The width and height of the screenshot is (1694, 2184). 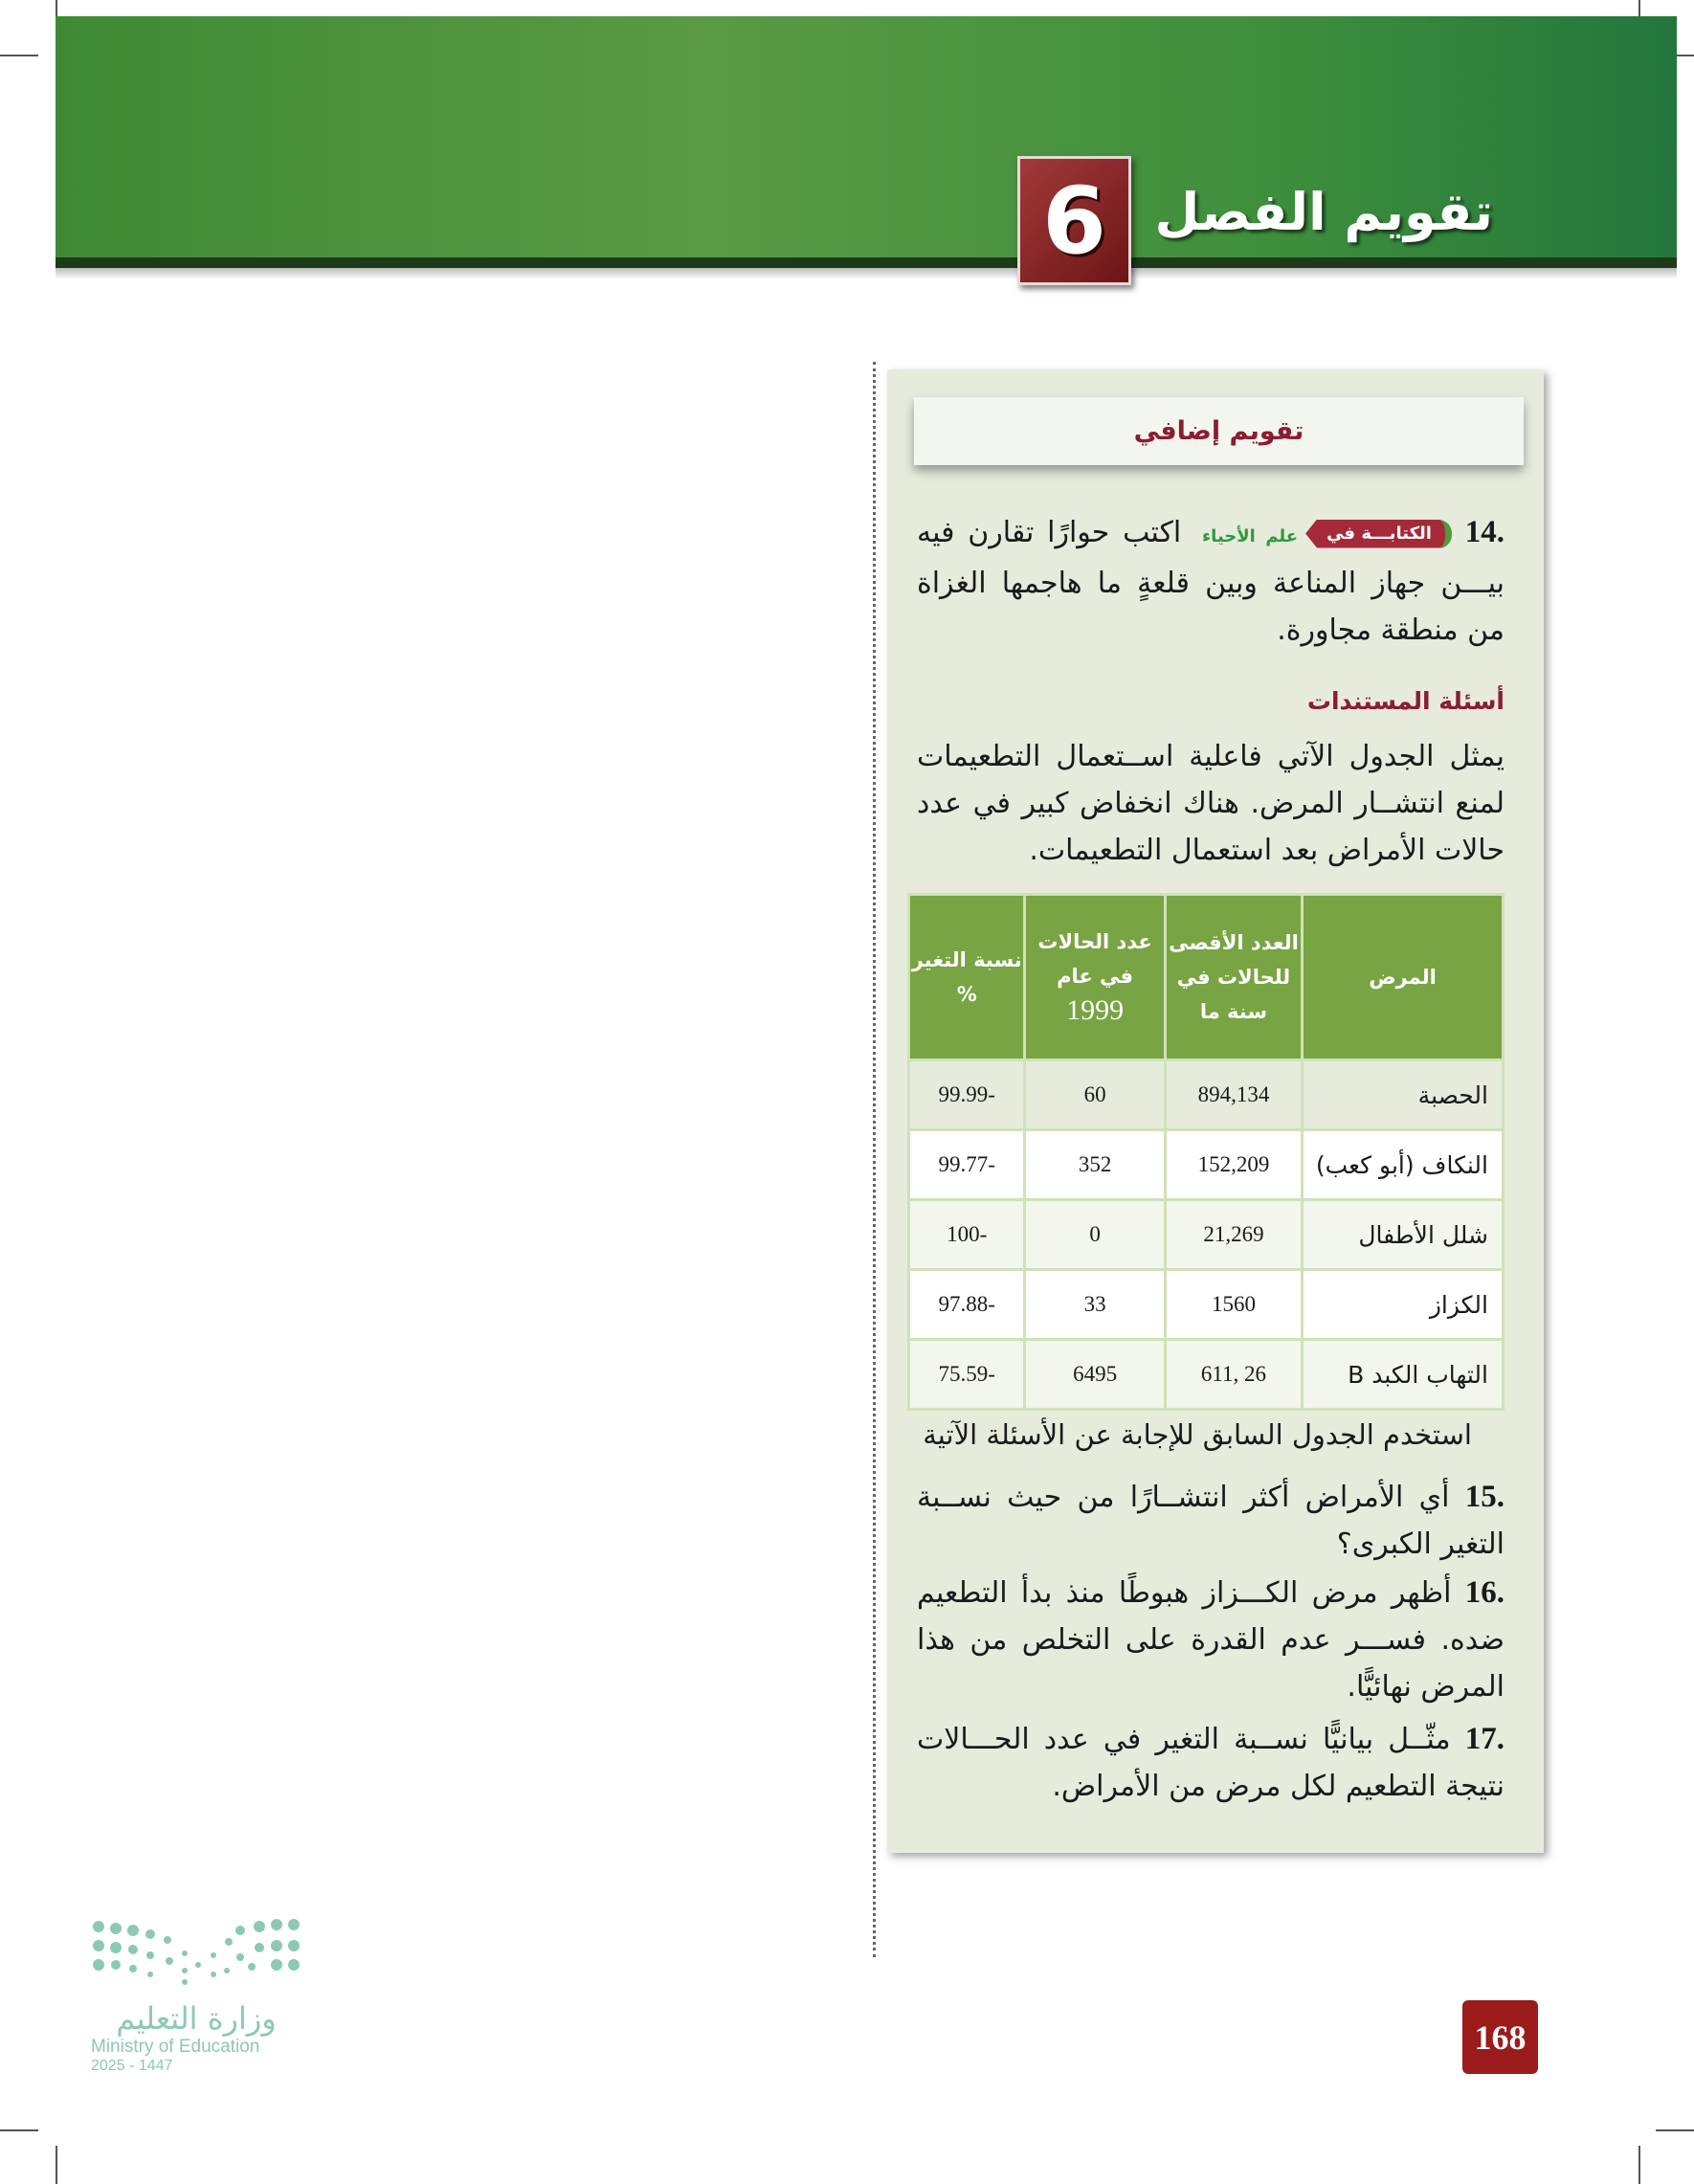 What do you see at coordinates (1250, 536) in the screenshot?
I see `subject-label: علم الأحياء` at bounding box center [1250, 536].